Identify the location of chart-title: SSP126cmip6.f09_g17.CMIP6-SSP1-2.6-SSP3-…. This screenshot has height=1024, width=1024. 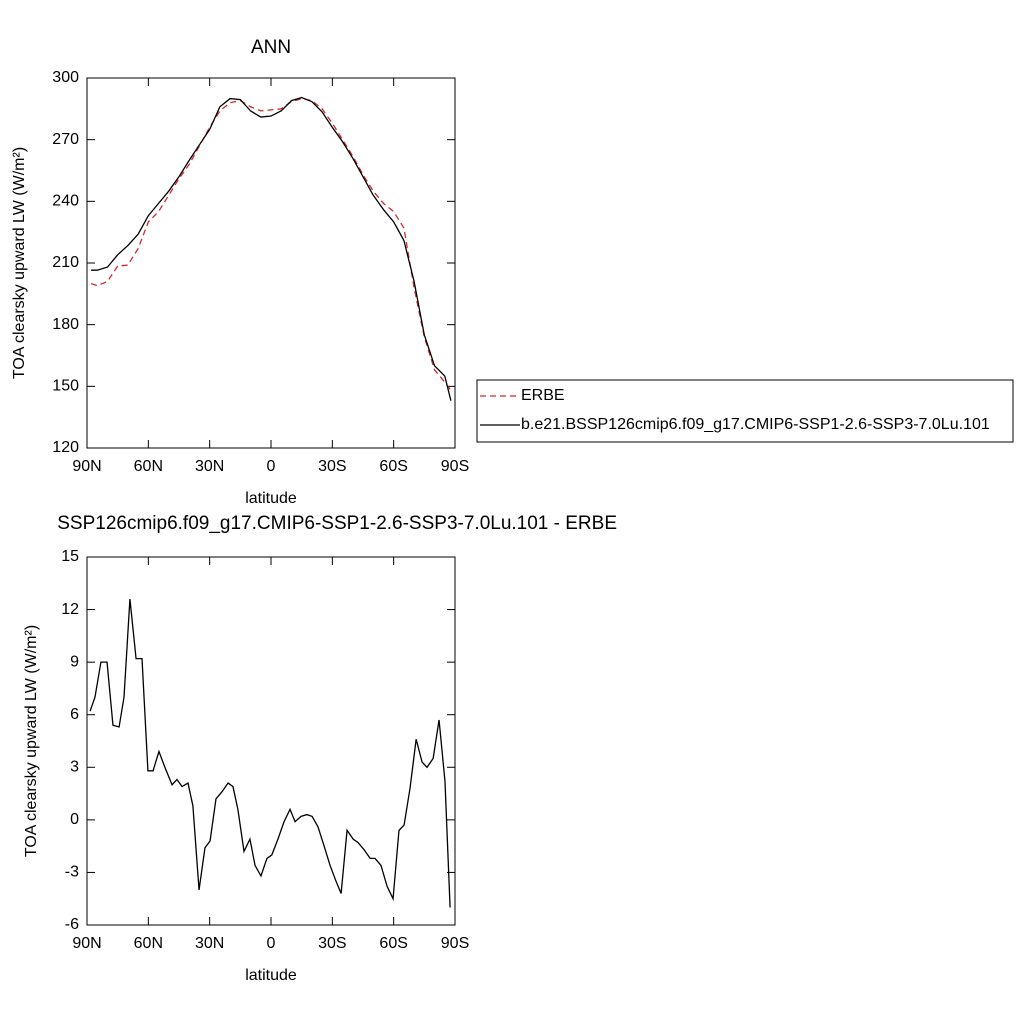
(337, 523).